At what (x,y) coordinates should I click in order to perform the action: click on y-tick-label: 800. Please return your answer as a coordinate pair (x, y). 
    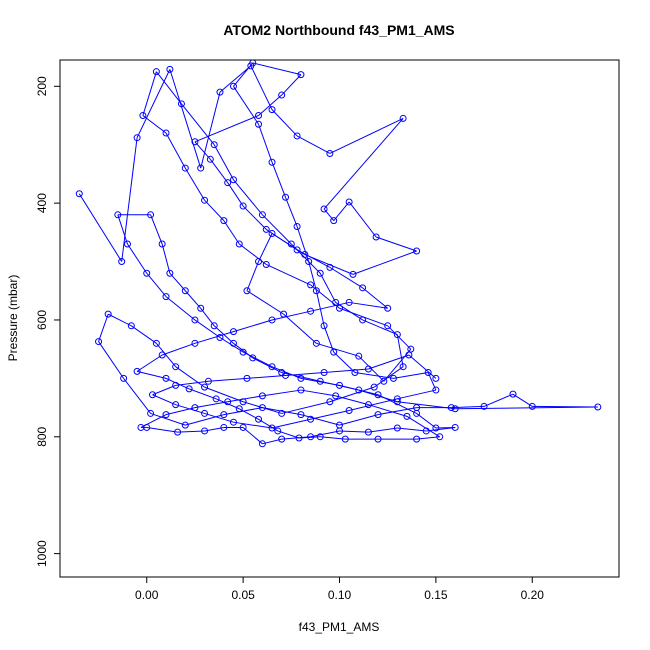
    Looking at the image, I should click on (42, 436).